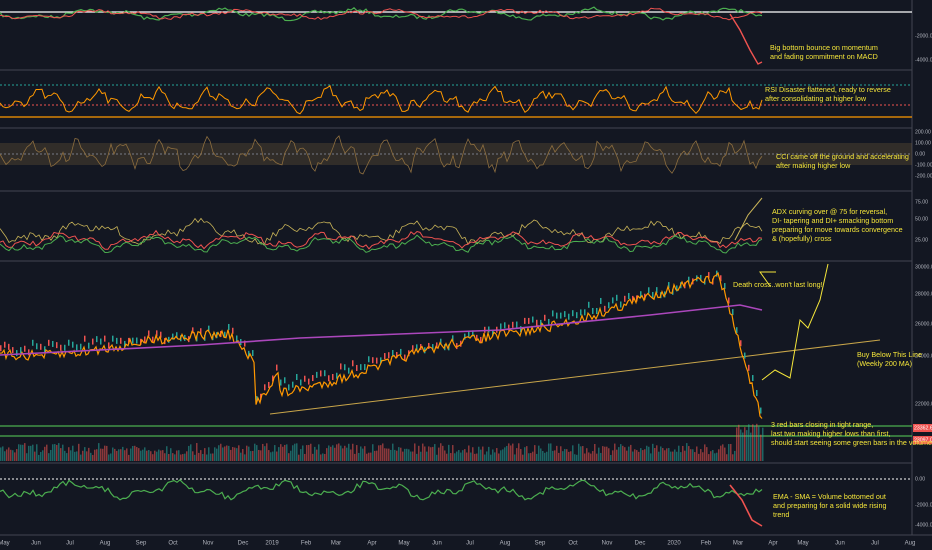 The height and width of the screenshot is (550, 932). Describe the element at coordinates (141, 544) in the screenshot. I see `x-tick-label: Sep` at that location.